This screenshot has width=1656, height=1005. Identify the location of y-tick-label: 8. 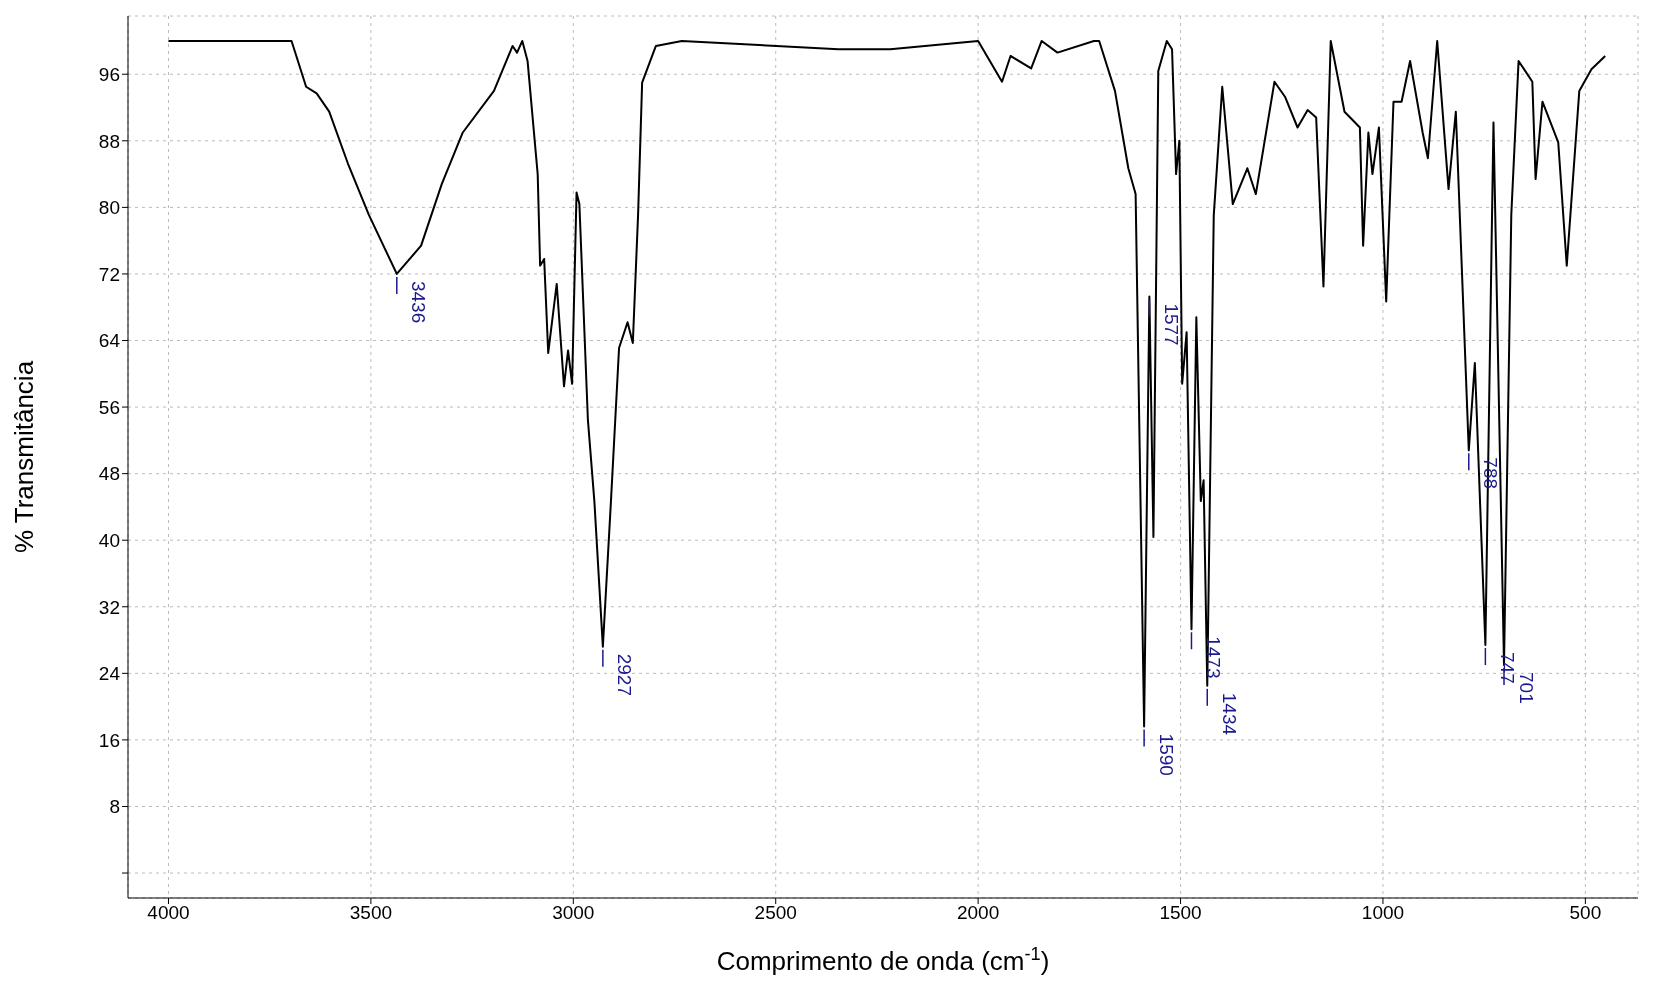
(114, 807).